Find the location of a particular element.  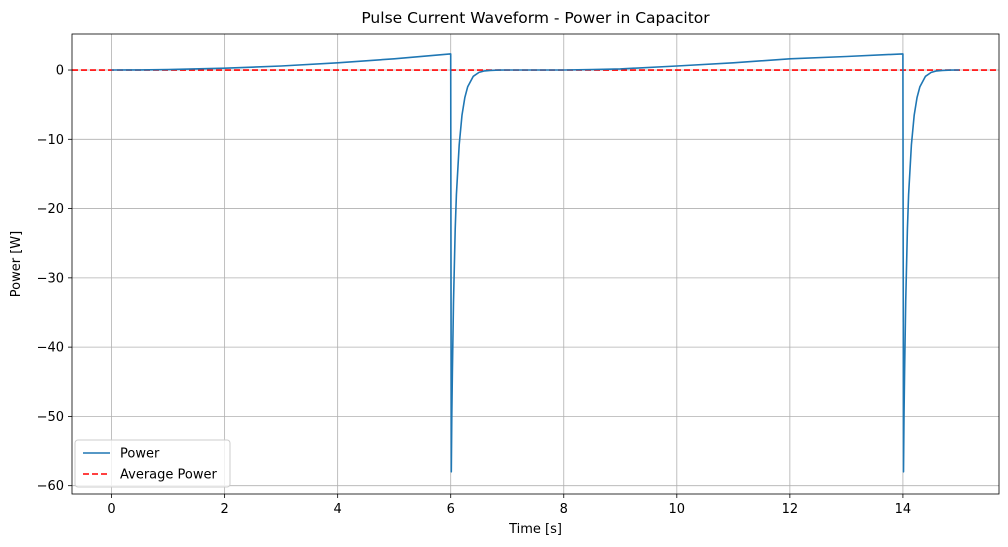

legend-box is located at coordinates (152, 463).